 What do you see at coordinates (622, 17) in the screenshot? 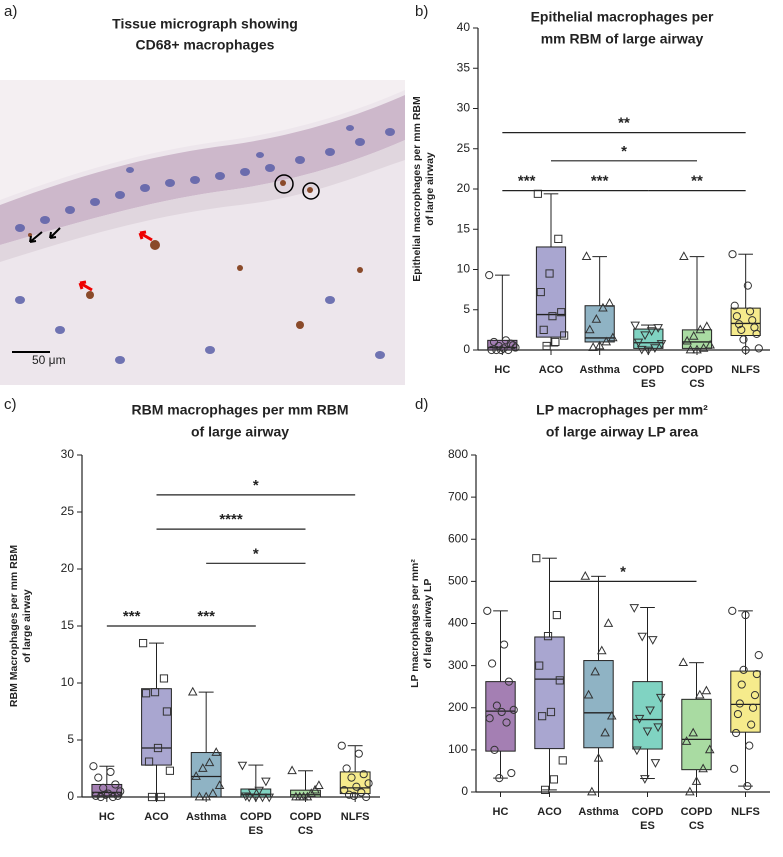
I see `chart-title: Epithelial macrophages per` at bounding box center [622, 17].